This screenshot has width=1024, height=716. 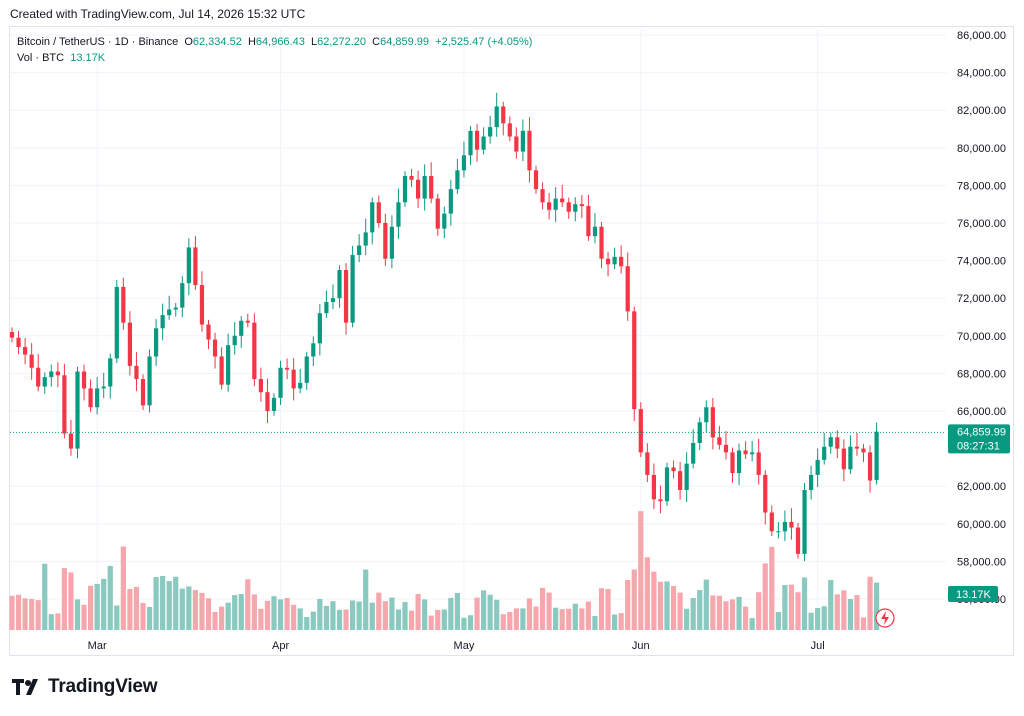 I want to click on price-tick-label: 82,000.00, so click(x=981, y=111).